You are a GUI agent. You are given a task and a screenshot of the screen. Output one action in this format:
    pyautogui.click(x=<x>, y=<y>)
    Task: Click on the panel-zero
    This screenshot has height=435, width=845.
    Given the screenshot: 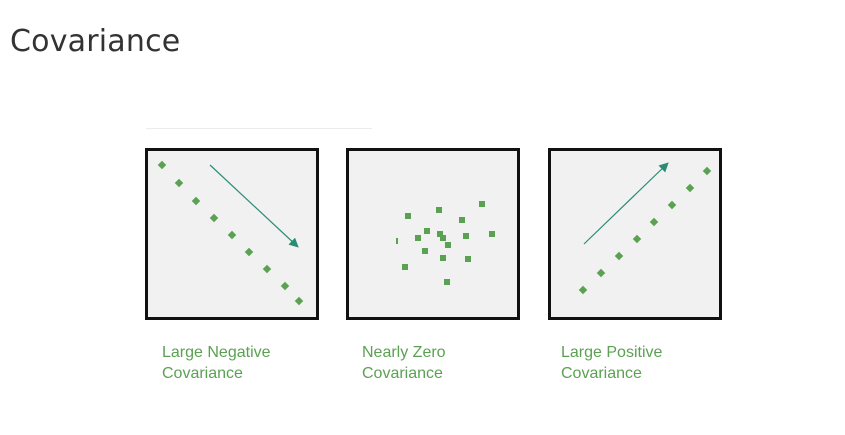 What is the action you would take?
    pyautogui.click(x=433, y=234)
    